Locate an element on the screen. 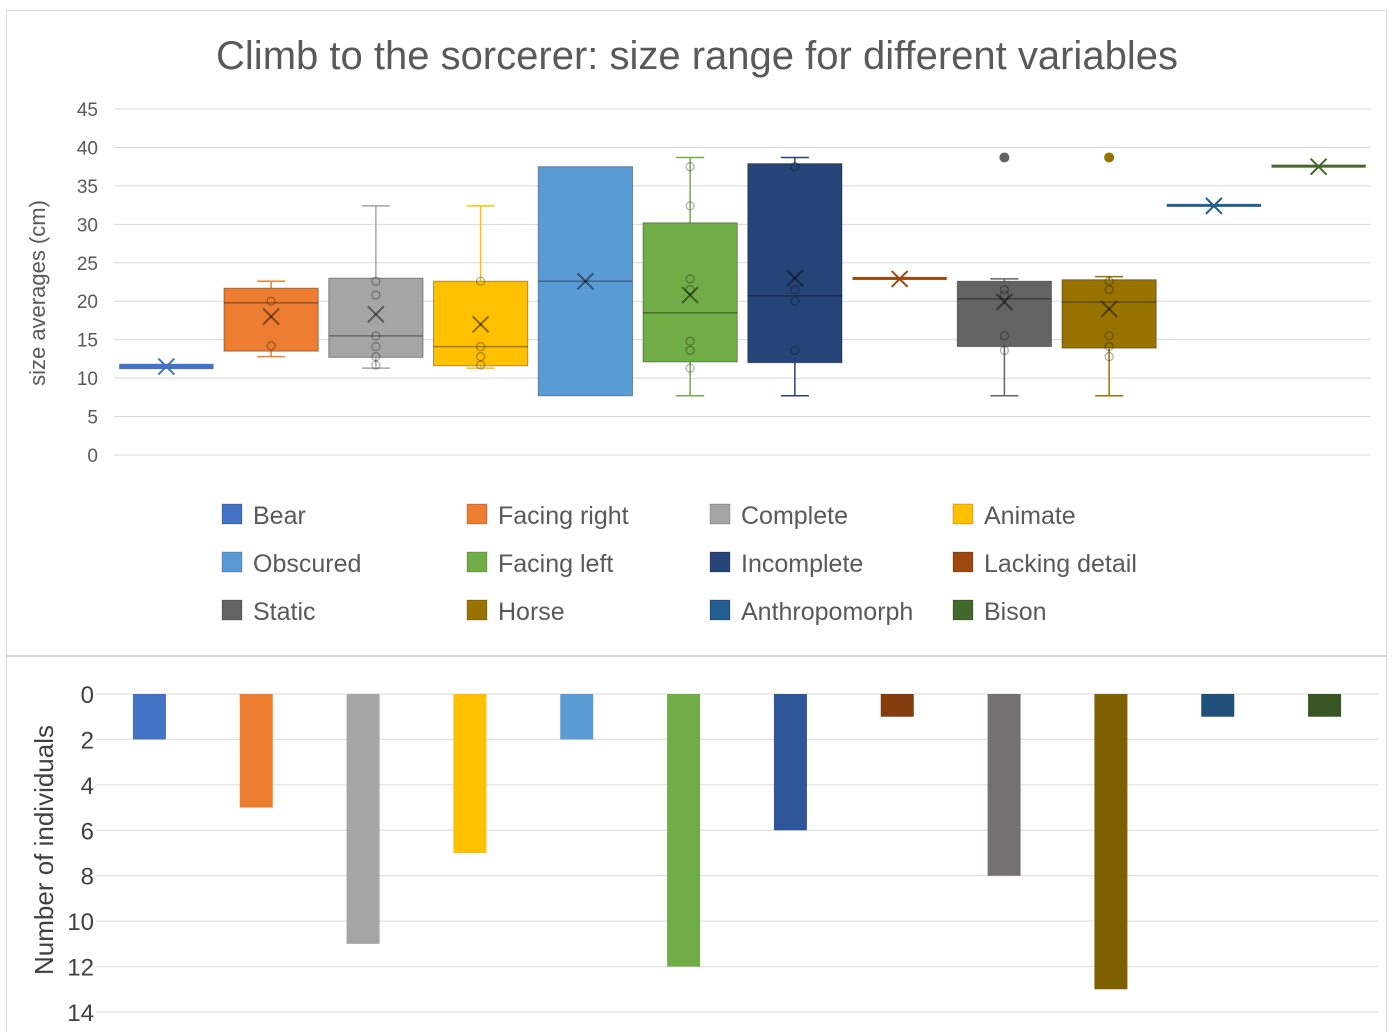  box-anthropomorph is located at coordinates (1214, 206).